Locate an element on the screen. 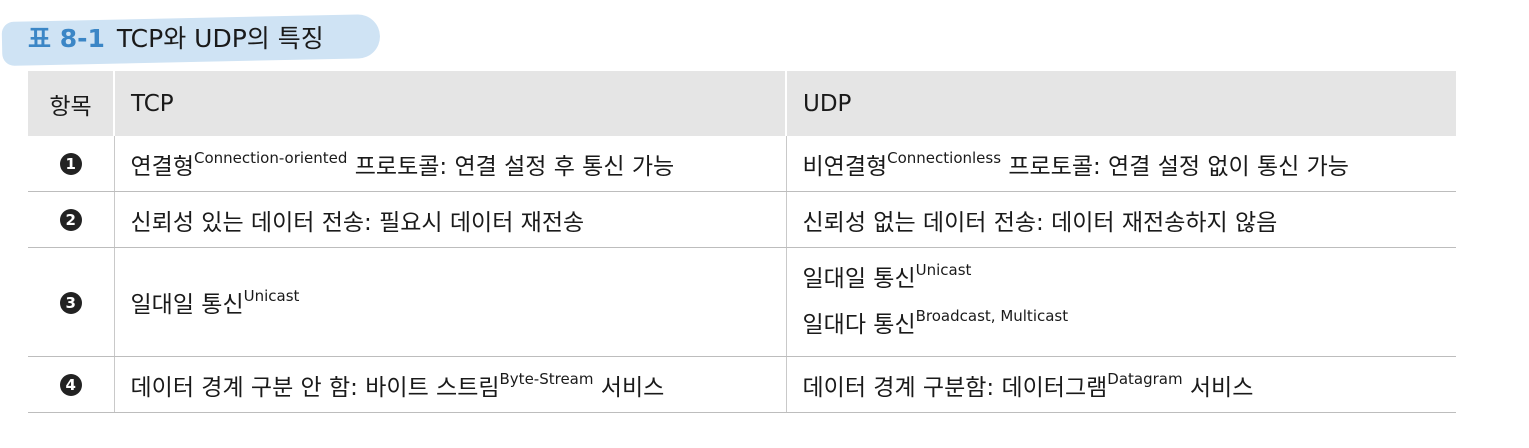 This screenshot has width=1529, height=448. circled-number-1-icon: 1 is located at coordinates (70, 164).